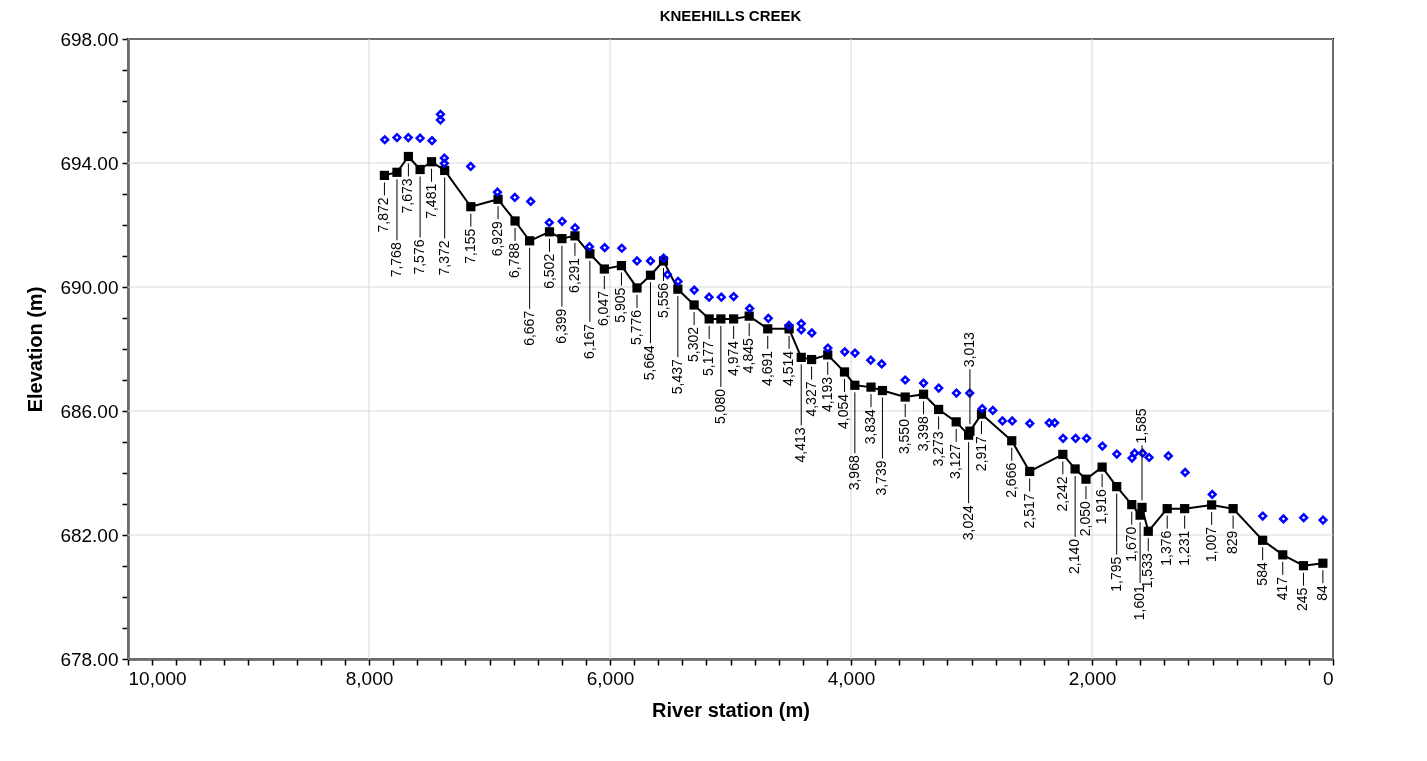  I want to click on y-tick-label: 690.00, so click(89, 287).